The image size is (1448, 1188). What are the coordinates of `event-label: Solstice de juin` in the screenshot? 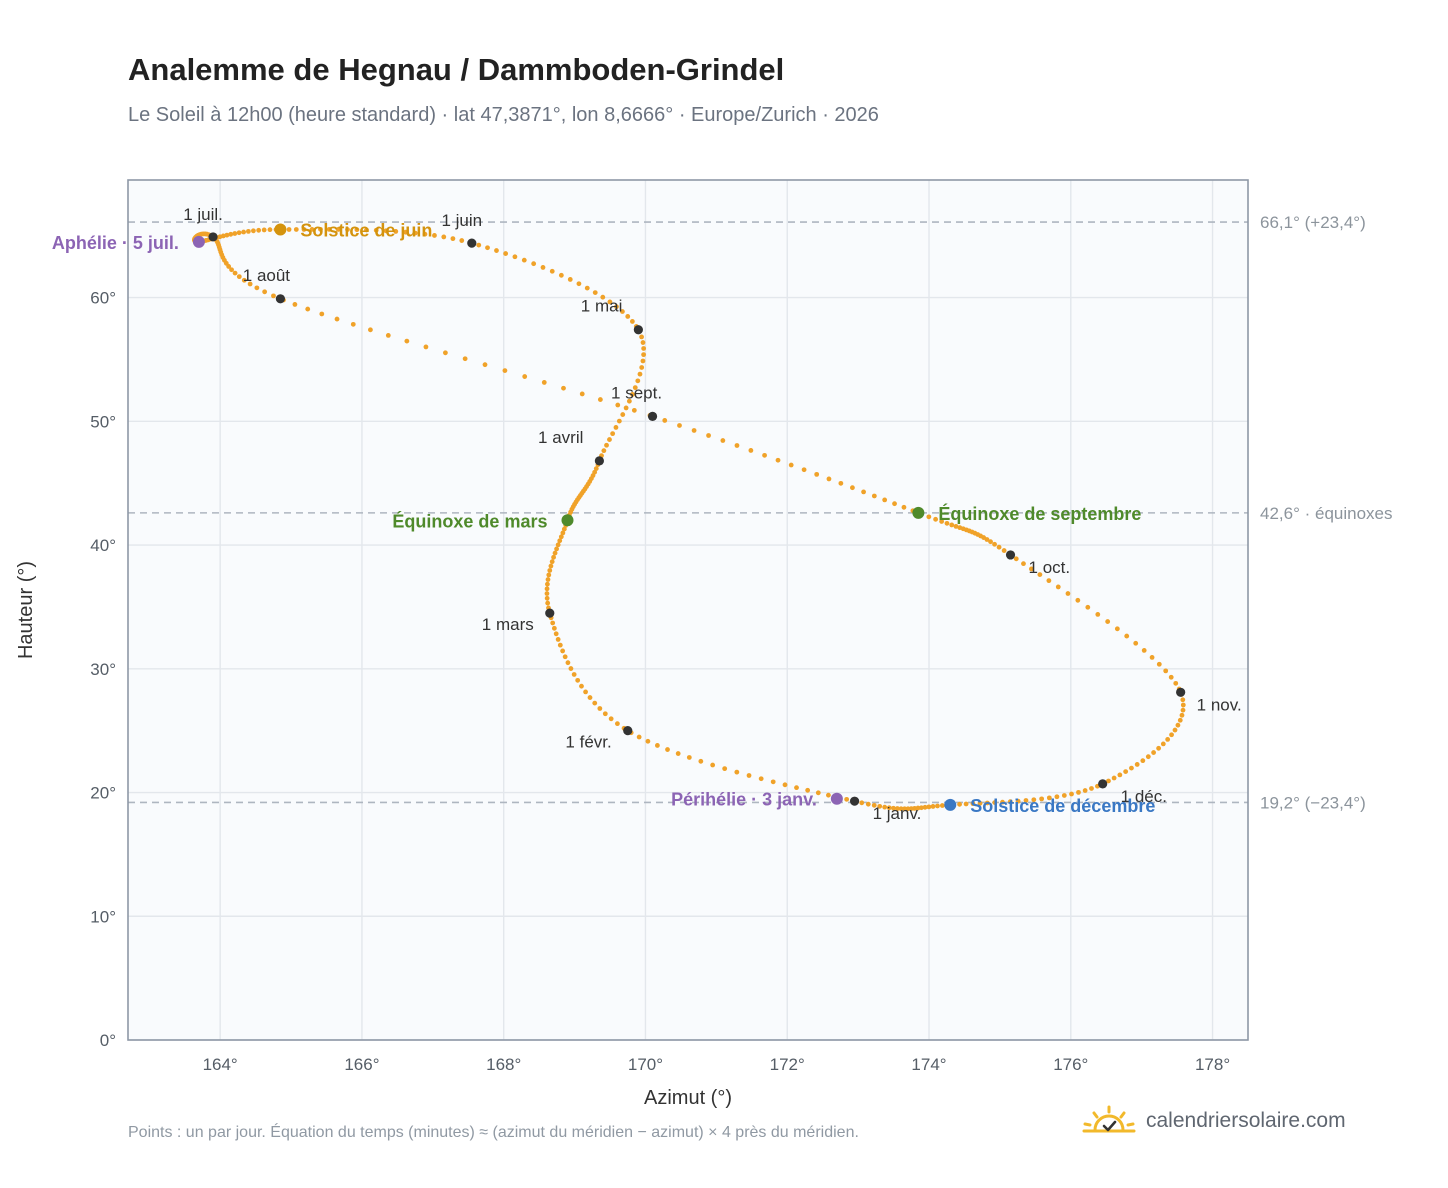 It's located at (366, 230).